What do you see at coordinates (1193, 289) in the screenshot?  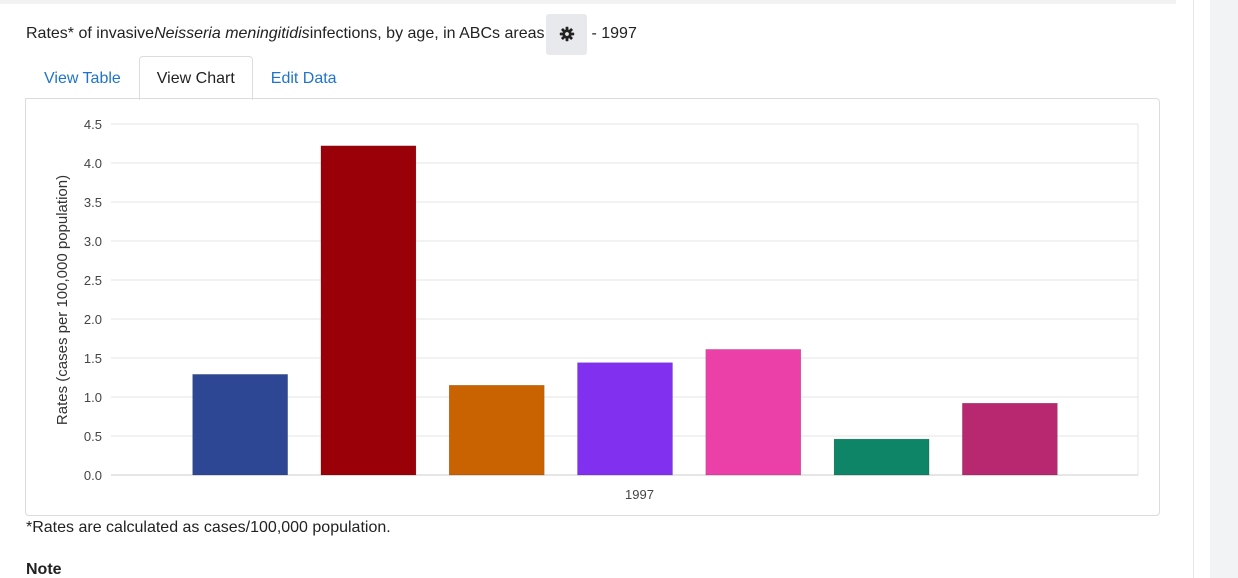 I see `right-divider` at bounding box center [1193, 289].